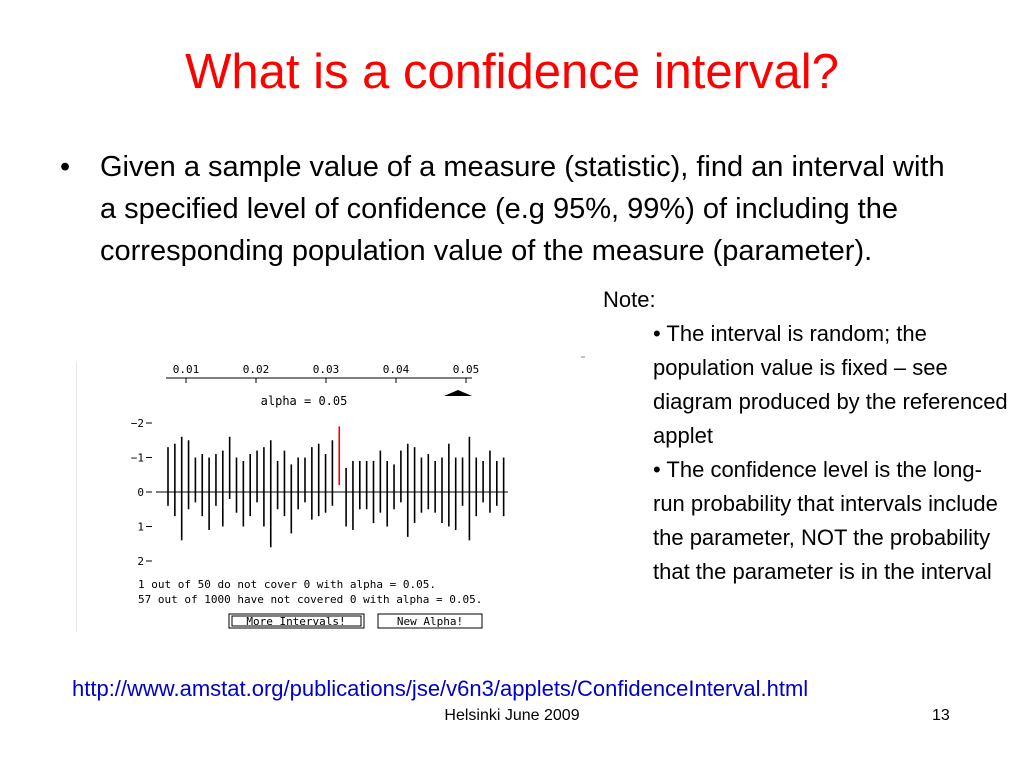 This screenshot has width=1024, height=768. Describe the element at coordinates (629, 299) in the screenshot. I see `note-label: Note:` at that location.